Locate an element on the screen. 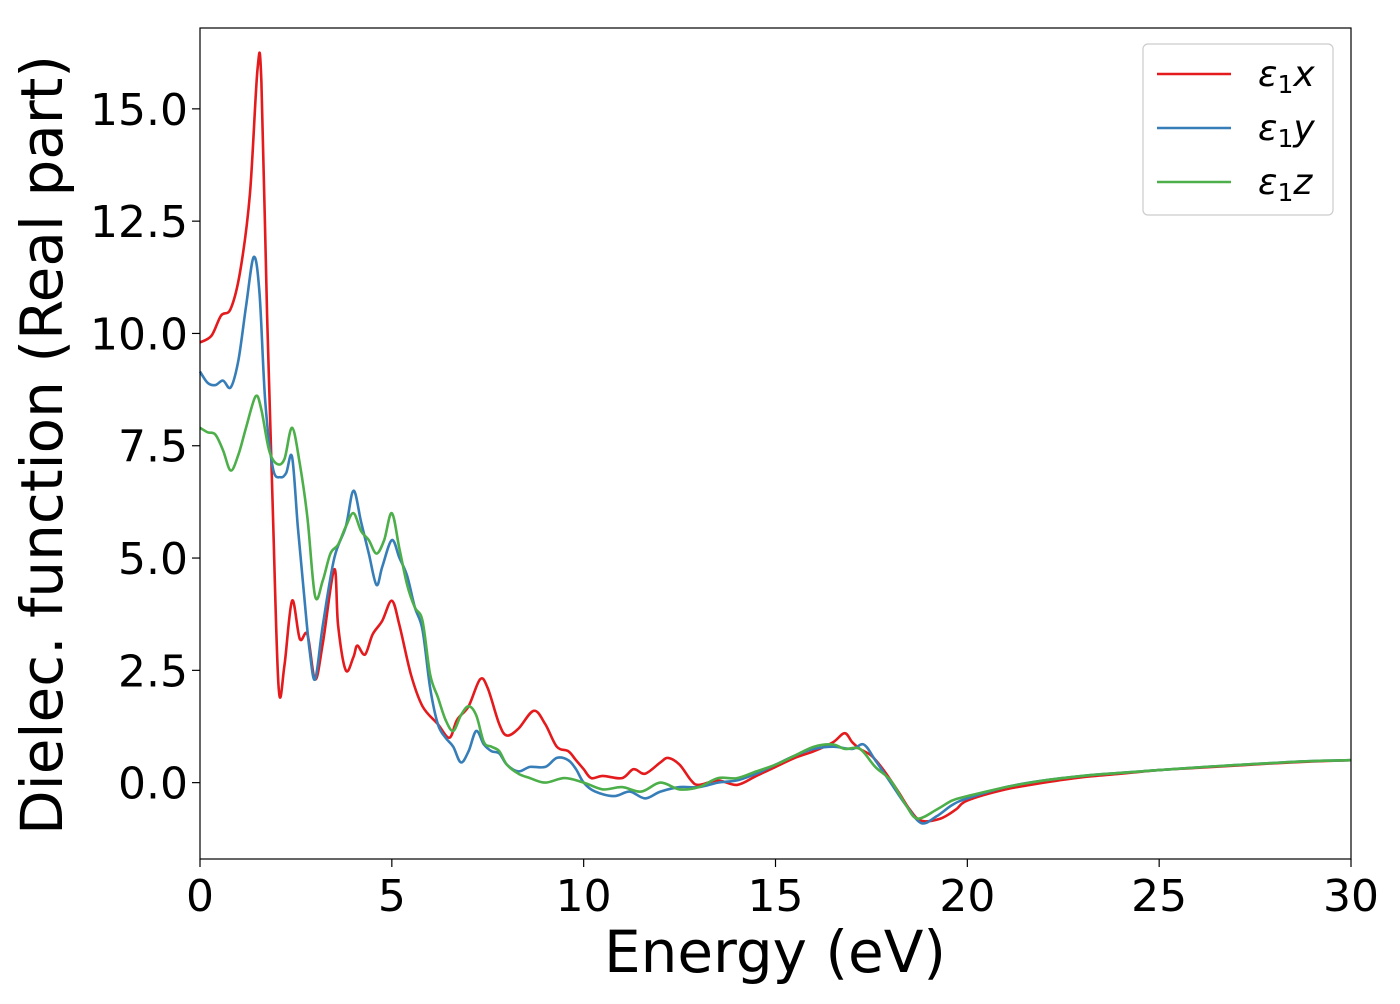 This screenshot has height=1004, width=1400. legend: ε1x ε1y ε1z is located at coordinates (1238, 129).